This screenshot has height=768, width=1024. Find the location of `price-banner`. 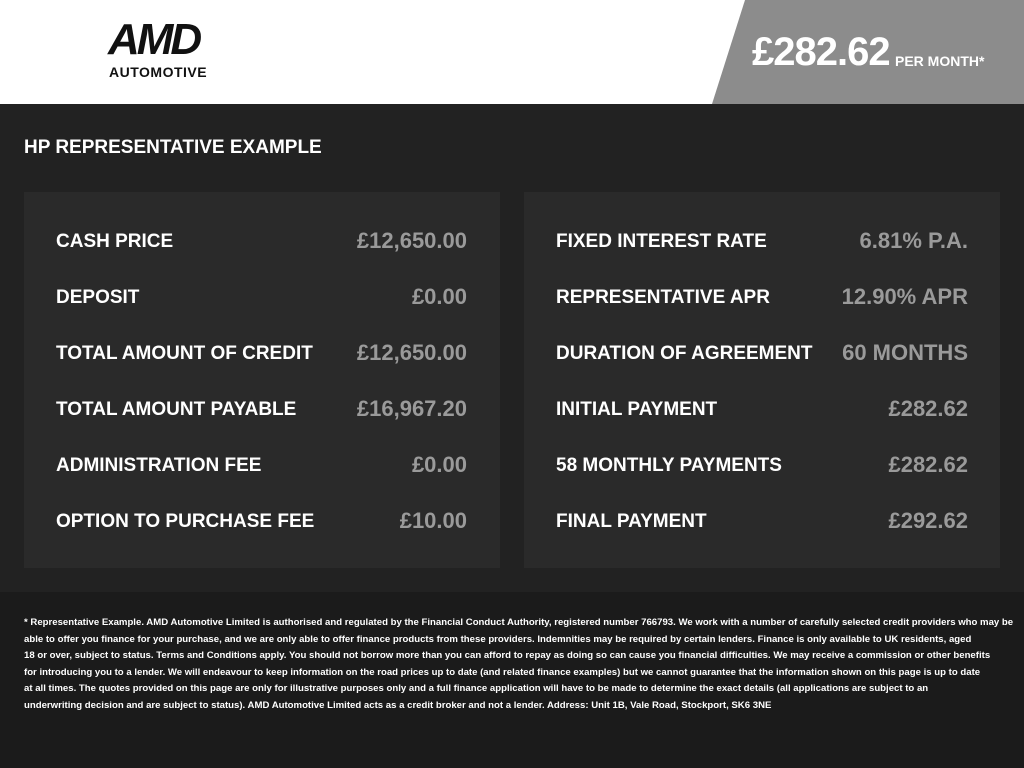

price-banner is located at coordinates (868, 52).